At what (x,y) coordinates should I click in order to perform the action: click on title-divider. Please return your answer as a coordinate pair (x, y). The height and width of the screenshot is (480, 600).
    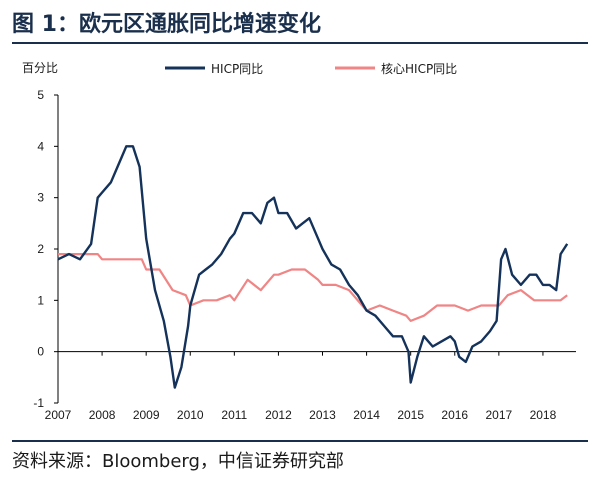
    Looking at the image, I should click on (300, 43).